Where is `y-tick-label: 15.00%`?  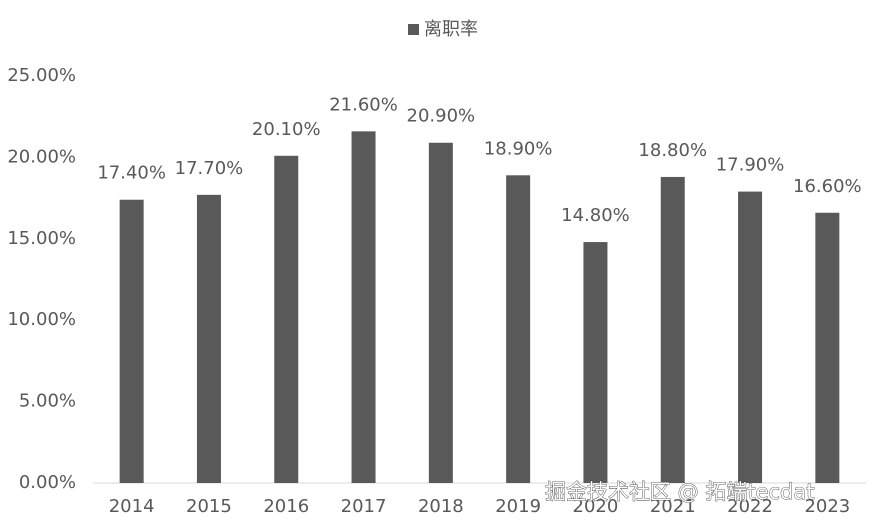 y-tick-label: 15.00% is located at coordinates (41, 238).